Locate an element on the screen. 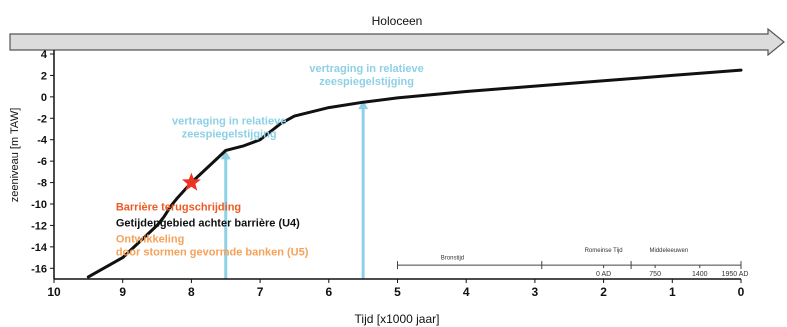  annotation-3: Barrière terugschrijding is located at coordinates (178, 207).